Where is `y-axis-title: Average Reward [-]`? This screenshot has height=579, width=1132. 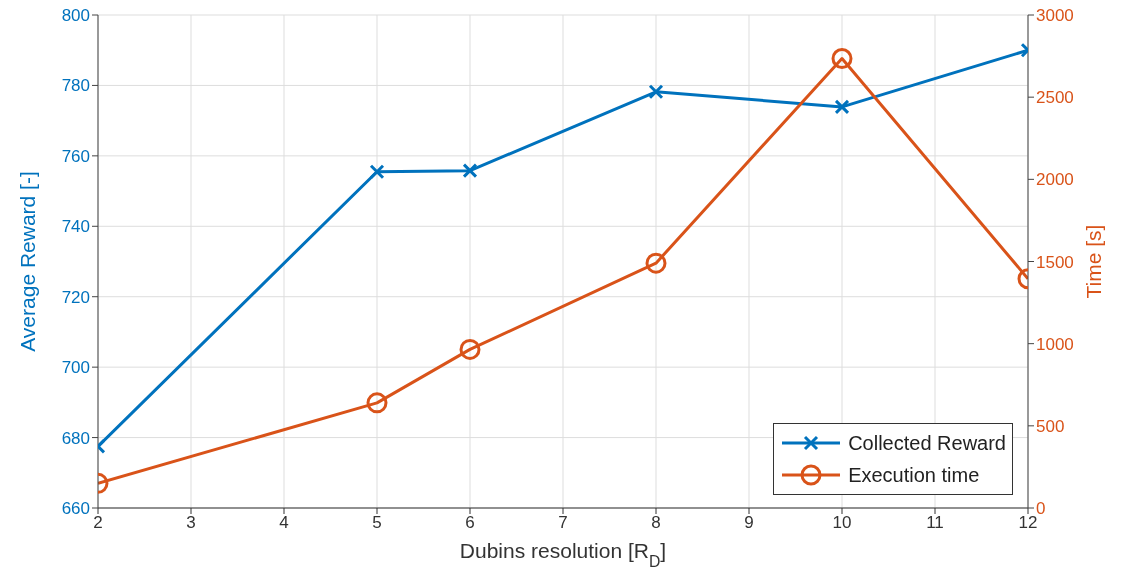
y-axis-title: Average Reward [-] is located at coordinates (28, 261).